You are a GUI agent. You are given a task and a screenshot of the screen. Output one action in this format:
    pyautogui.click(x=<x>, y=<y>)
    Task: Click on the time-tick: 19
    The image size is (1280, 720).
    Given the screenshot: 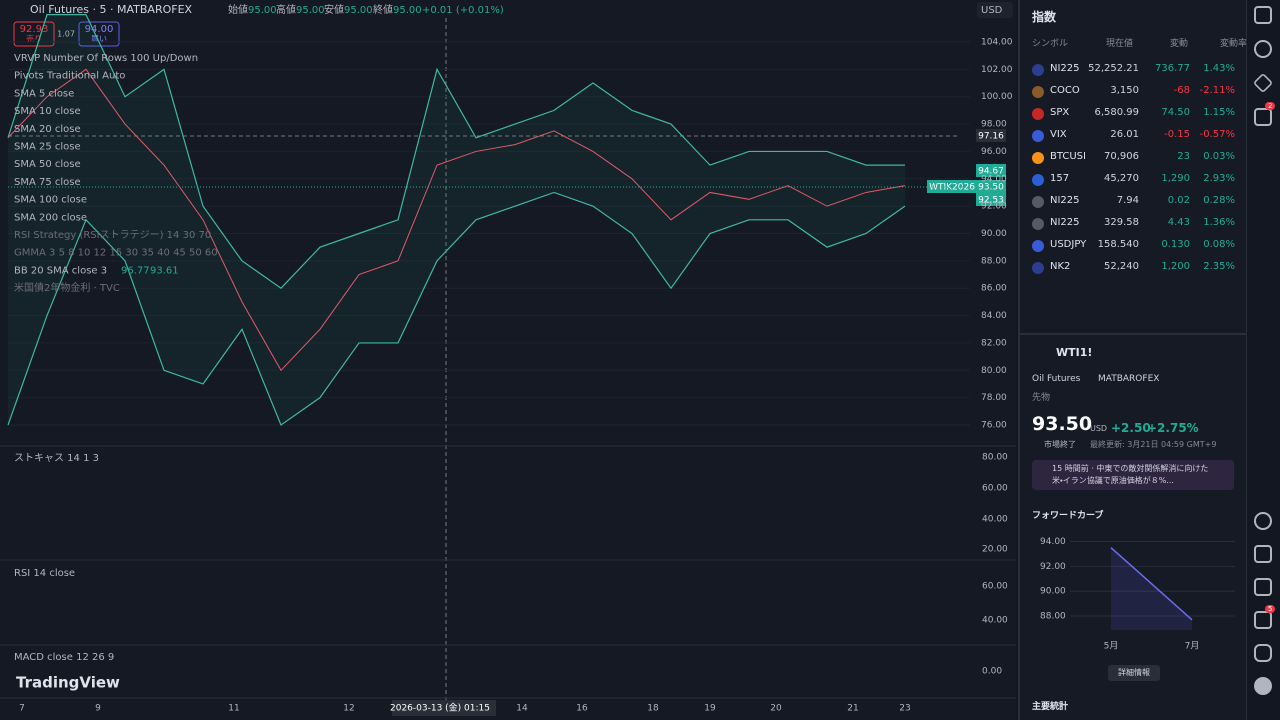 What is the action you would take?
    pyautogui.click(x=710, y=709)
    